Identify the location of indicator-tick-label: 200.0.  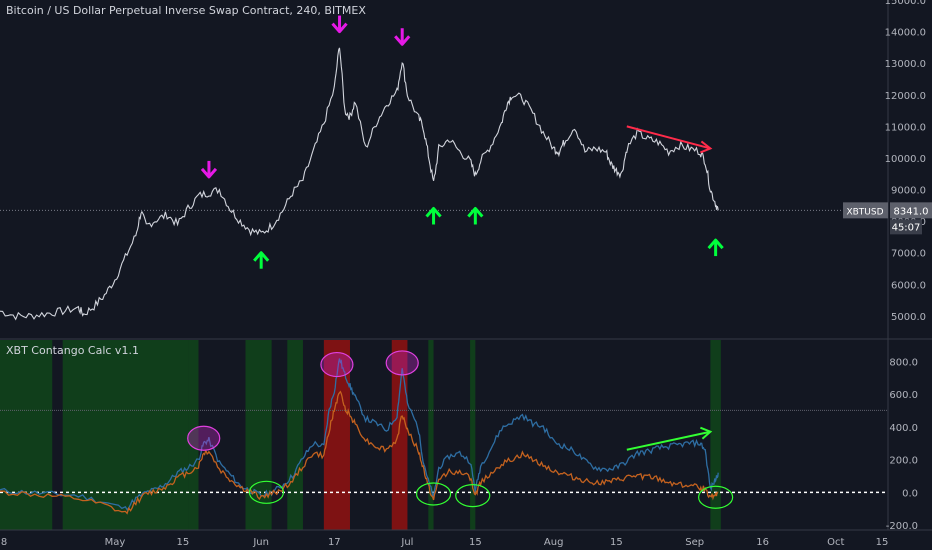
(903, 461).